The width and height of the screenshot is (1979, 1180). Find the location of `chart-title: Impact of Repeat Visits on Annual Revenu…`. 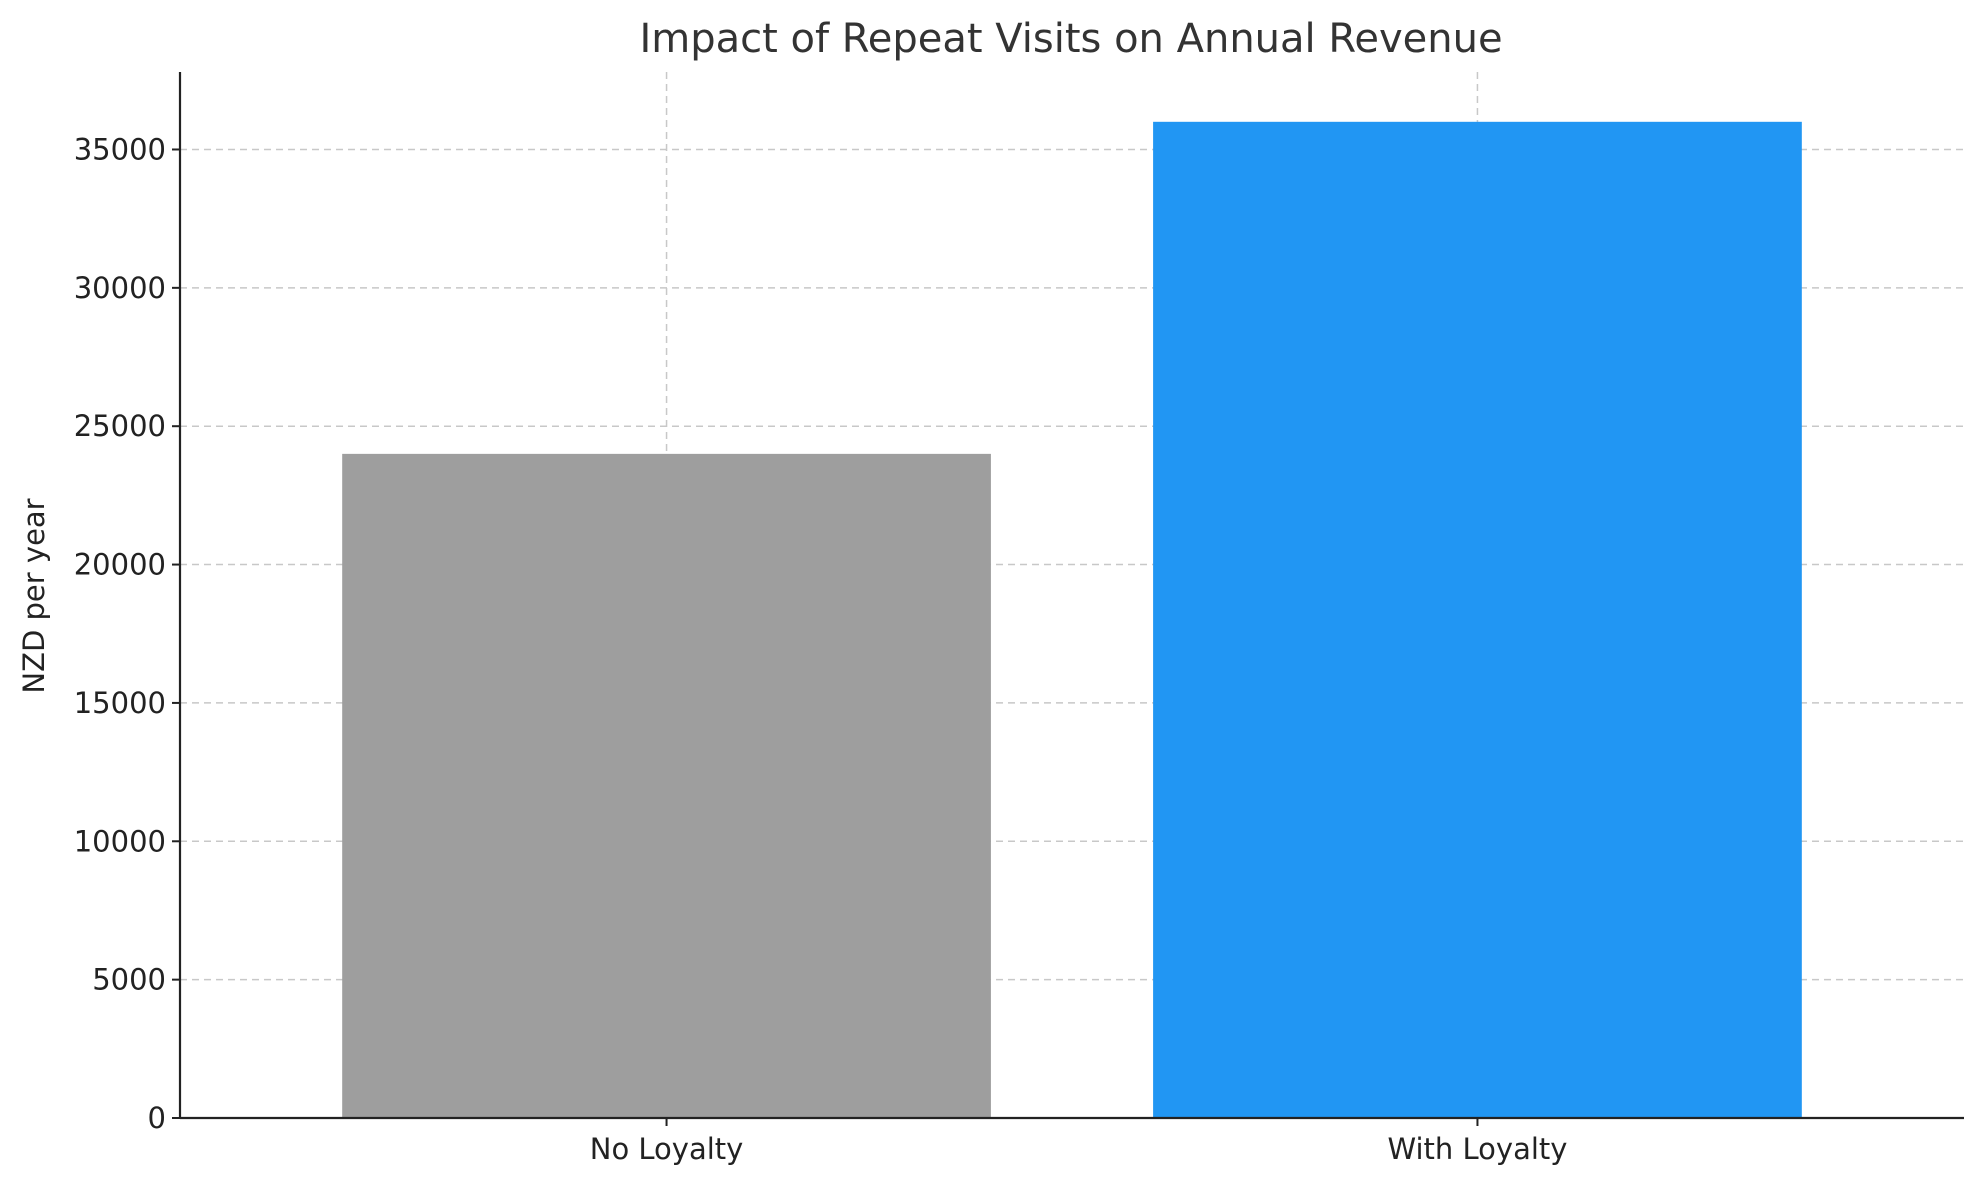

chart-title: Impact of Repeat Visits on Annual Revenu… is located at coordinates (1070, 39).